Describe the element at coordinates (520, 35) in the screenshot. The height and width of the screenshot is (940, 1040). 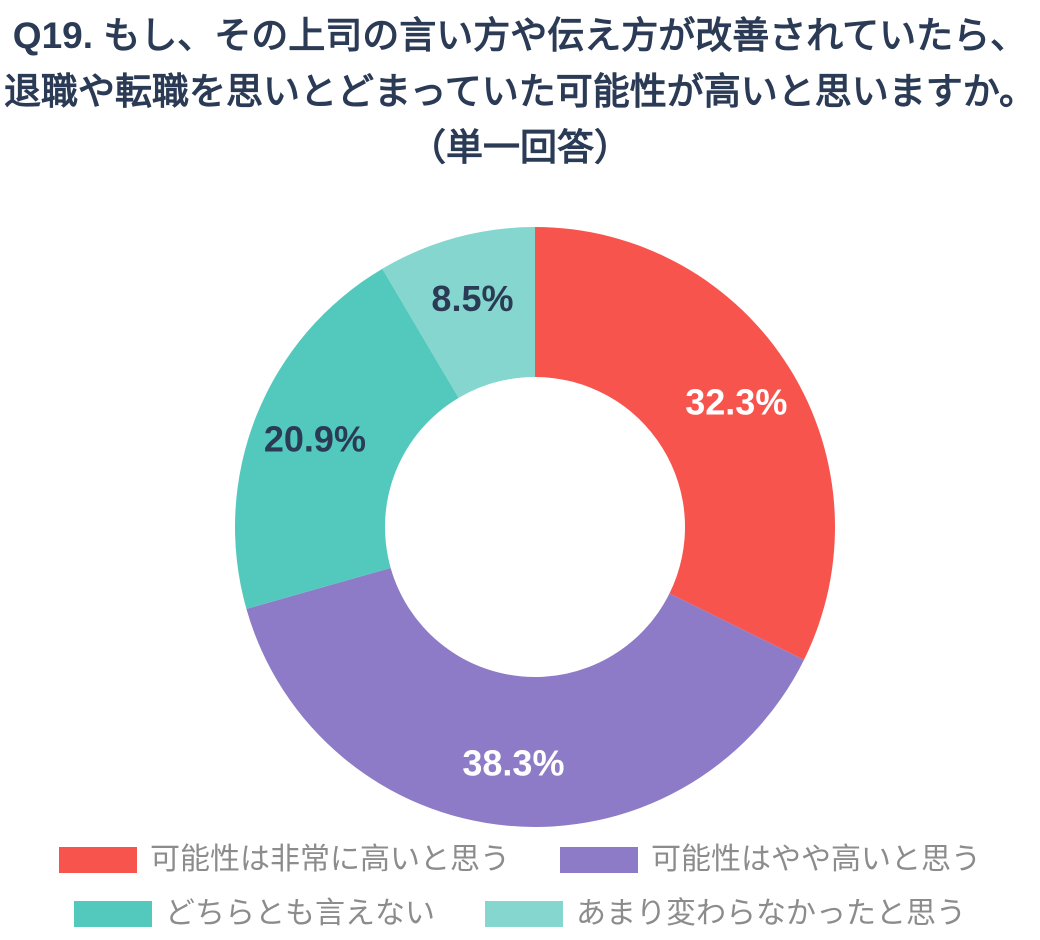
I see `chart-title-line-1: Q19. もし、その上司の言い方や伝え方が改善されていたら、` at that location.